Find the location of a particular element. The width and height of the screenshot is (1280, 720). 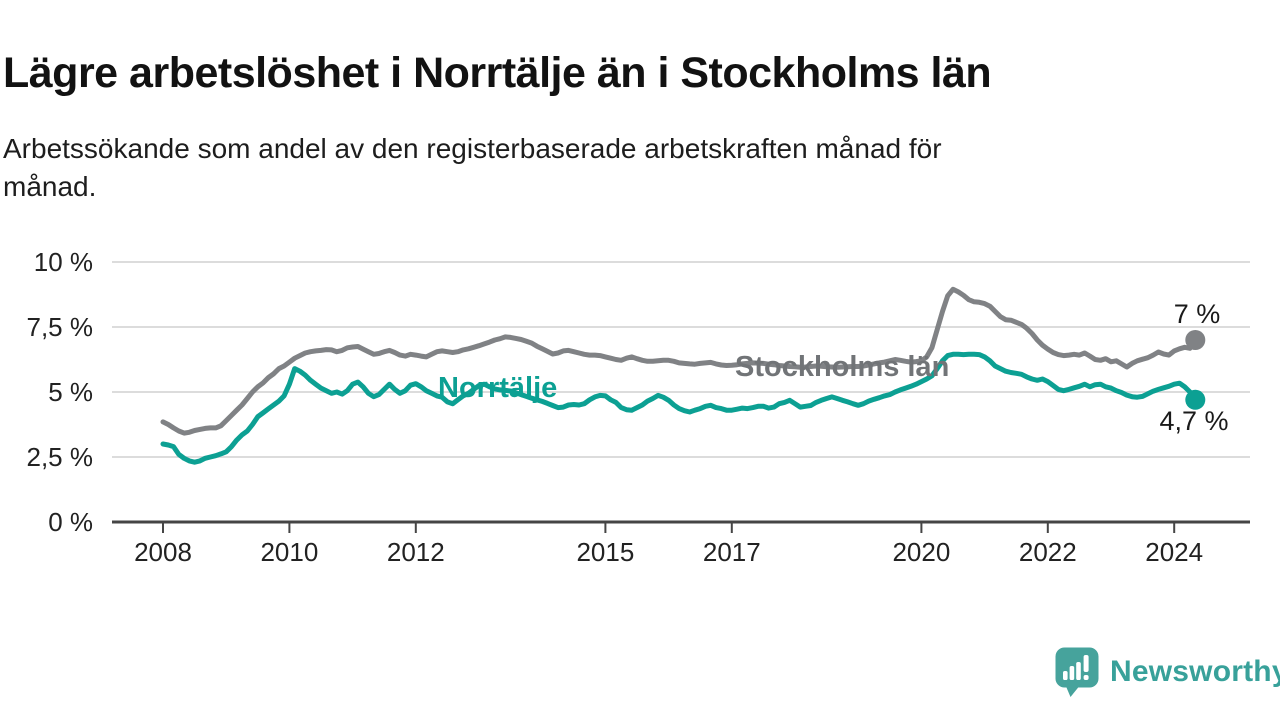

chart-subtitle-line-2: månad. is located at coordinates (50, 186).